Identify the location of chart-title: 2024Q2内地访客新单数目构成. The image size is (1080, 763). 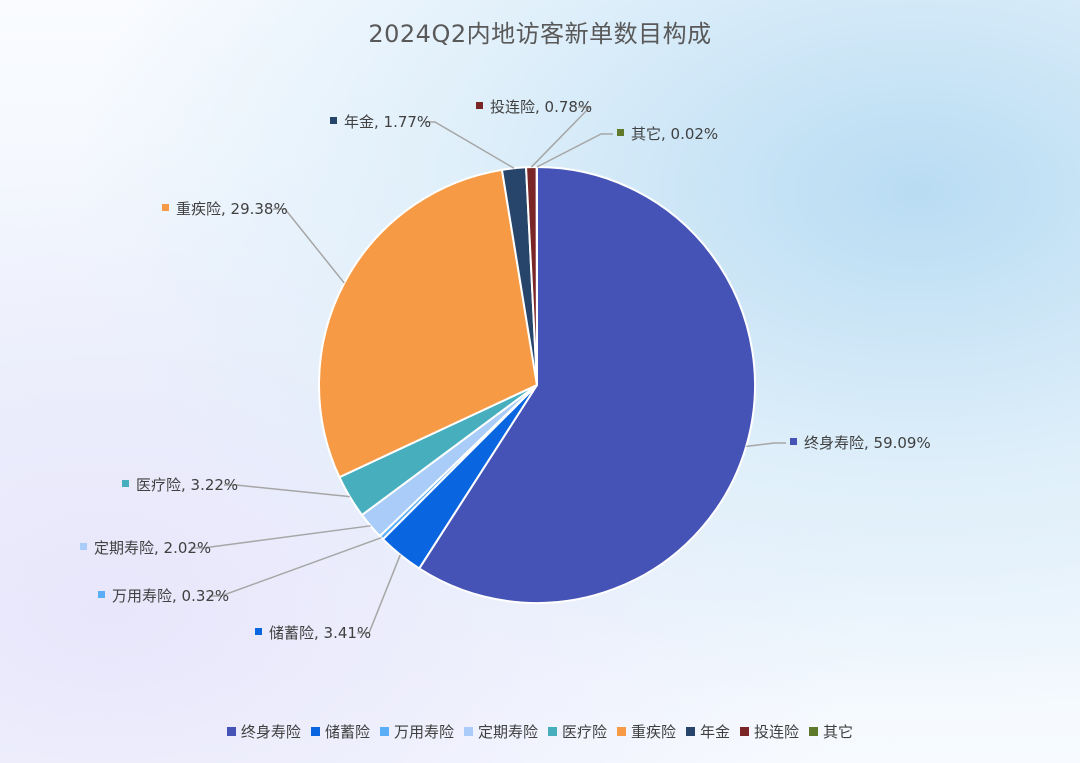
(540, 34).